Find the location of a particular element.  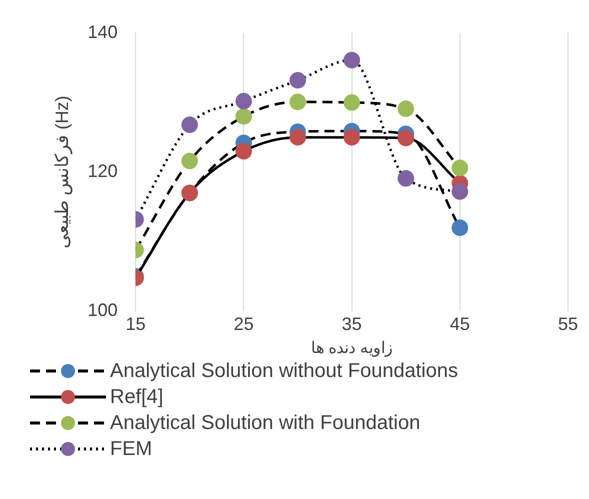

x-tick-label: 35 is located at coordinates (352, 324).